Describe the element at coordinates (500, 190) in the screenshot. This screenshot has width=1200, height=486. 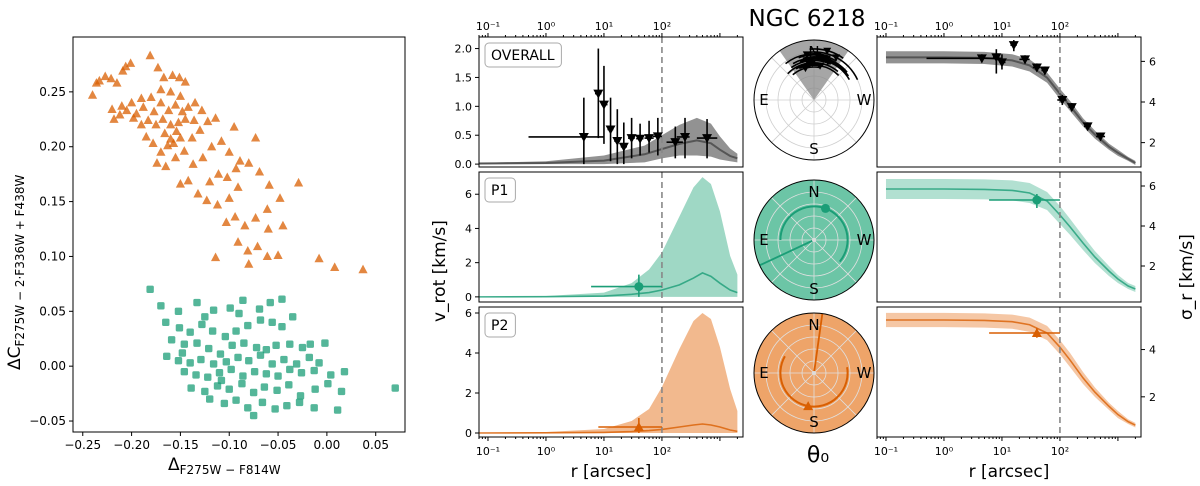
I see `vrot-p1-label-box` at that location.